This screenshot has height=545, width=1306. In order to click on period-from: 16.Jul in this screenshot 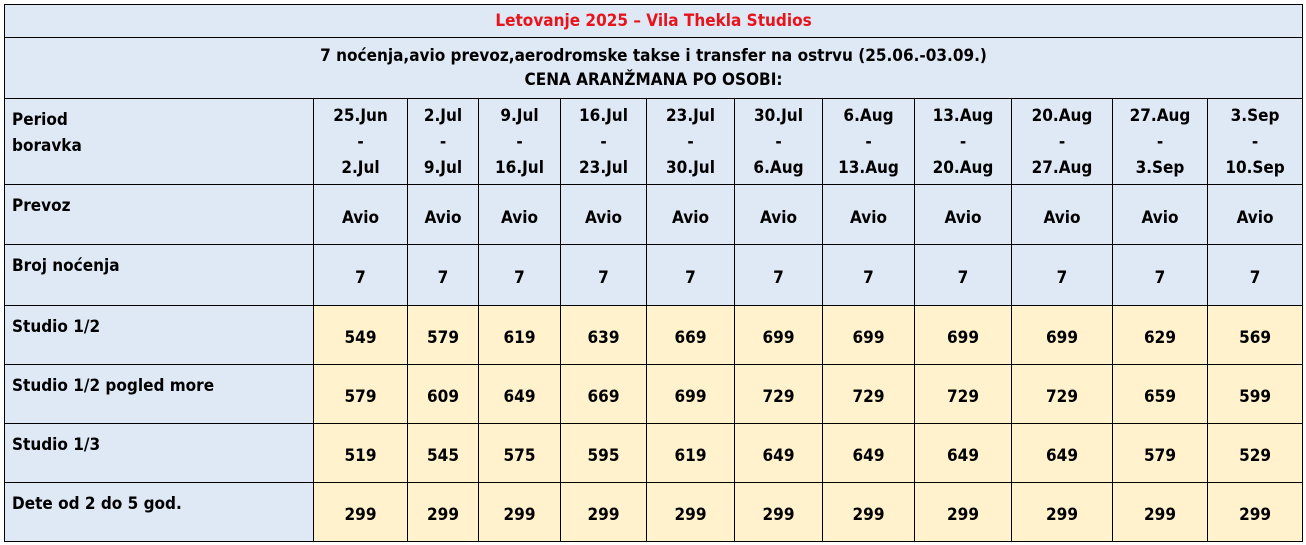, I will do `click(603, 115)`.